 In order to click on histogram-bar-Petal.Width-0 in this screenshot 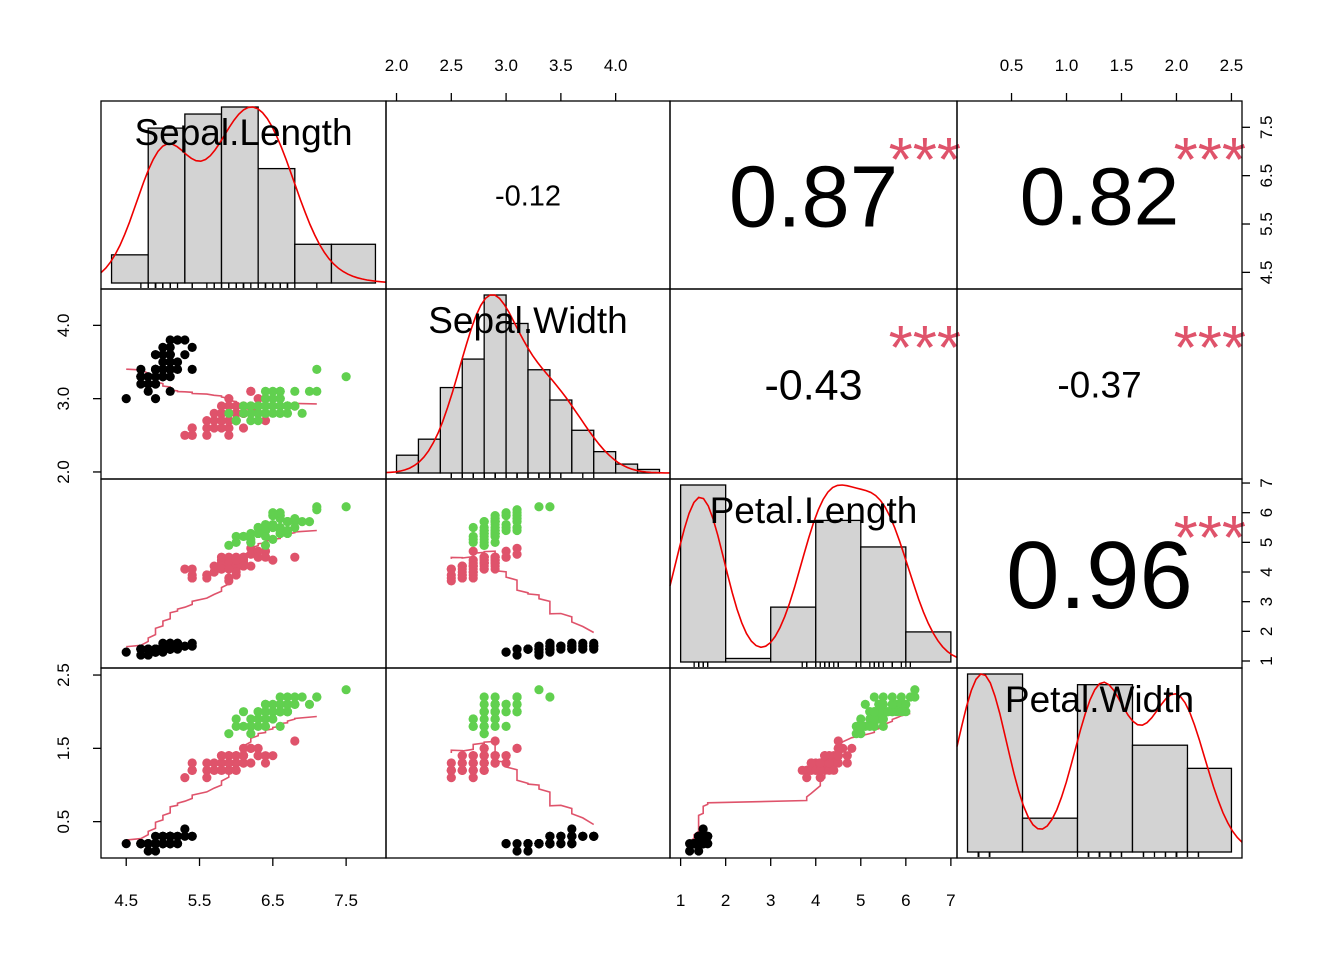, I will do `click(995, 763)`.